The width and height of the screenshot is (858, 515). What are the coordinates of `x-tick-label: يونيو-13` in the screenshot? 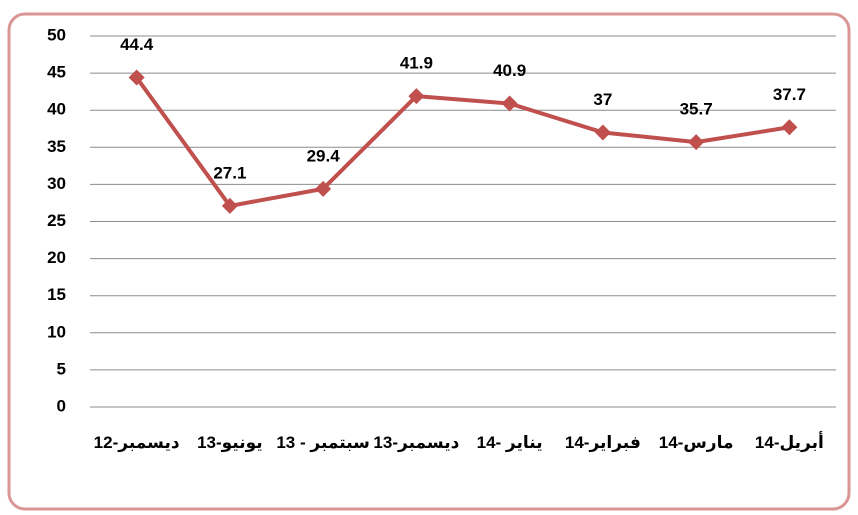 It's located at (230, 442).